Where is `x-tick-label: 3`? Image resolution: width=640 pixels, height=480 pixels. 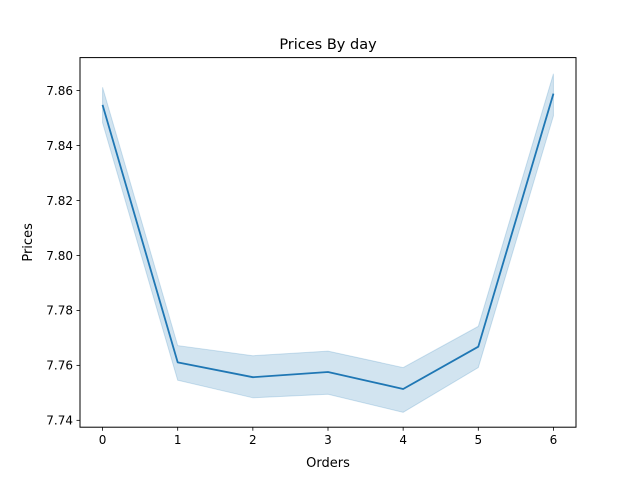 x-tick-label: 3 is located at coordinates (328, 440).